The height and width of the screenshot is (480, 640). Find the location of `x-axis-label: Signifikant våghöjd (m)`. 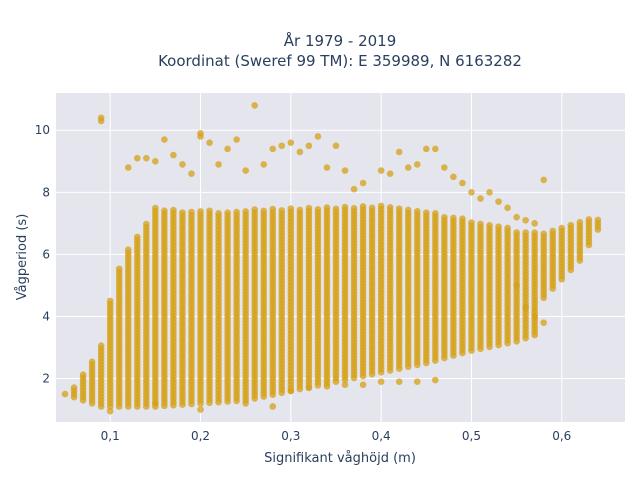

x-axis-label: Signifikant våghöjd (m) is located at coordinates (340, 458).